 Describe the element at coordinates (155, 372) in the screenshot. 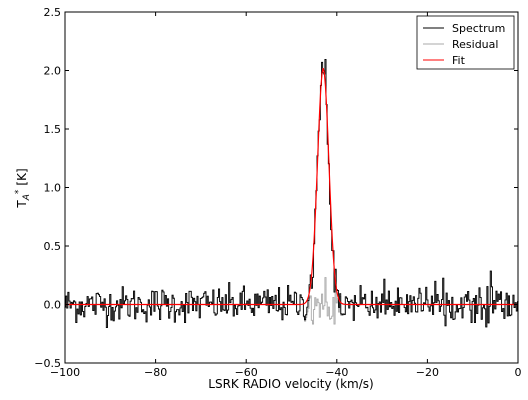

I see `x-tick-label: −80` at that location.